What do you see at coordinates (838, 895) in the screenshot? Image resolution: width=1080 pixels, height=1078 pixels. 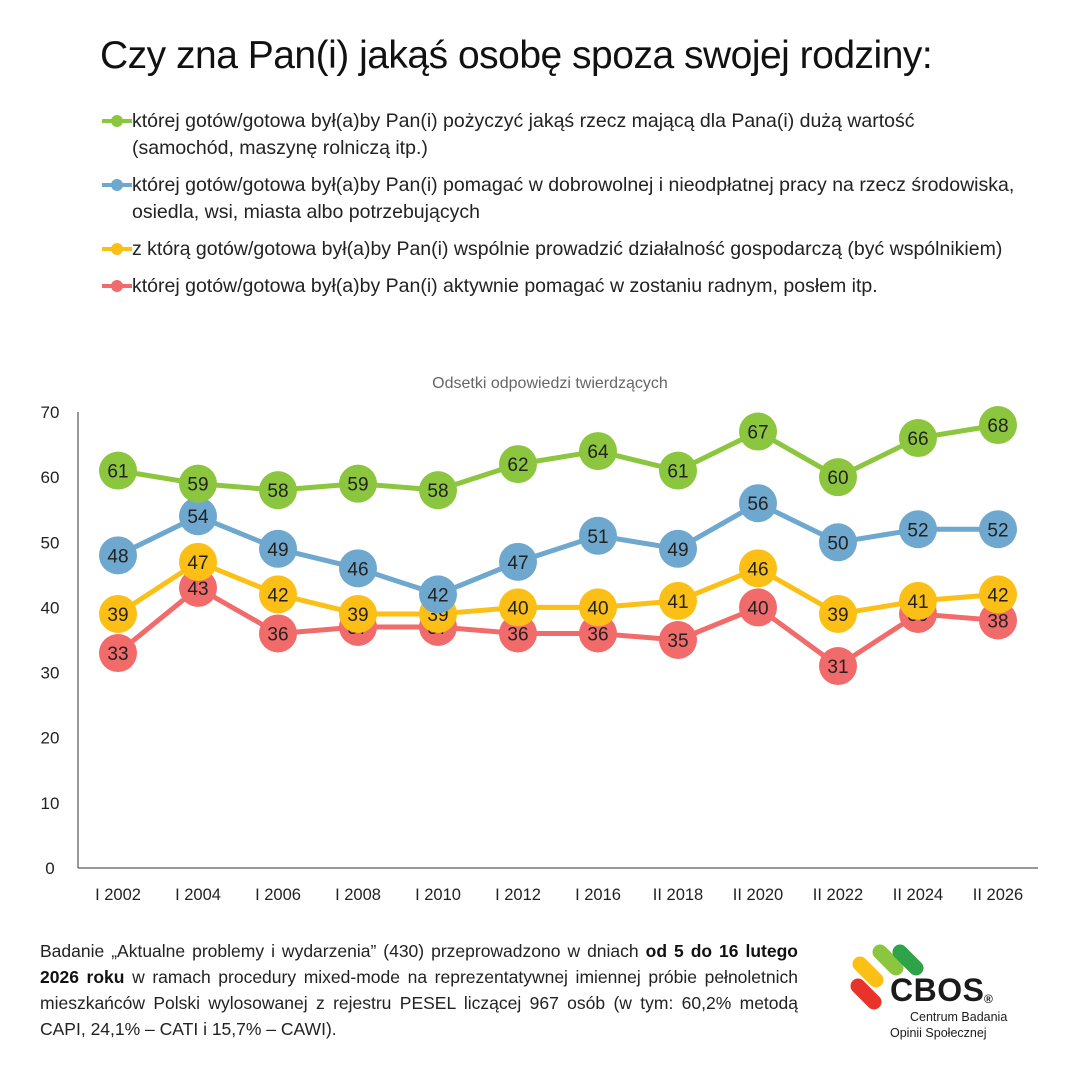 I see `x-tick-label: II 2022` at bounding box center [838, 895].